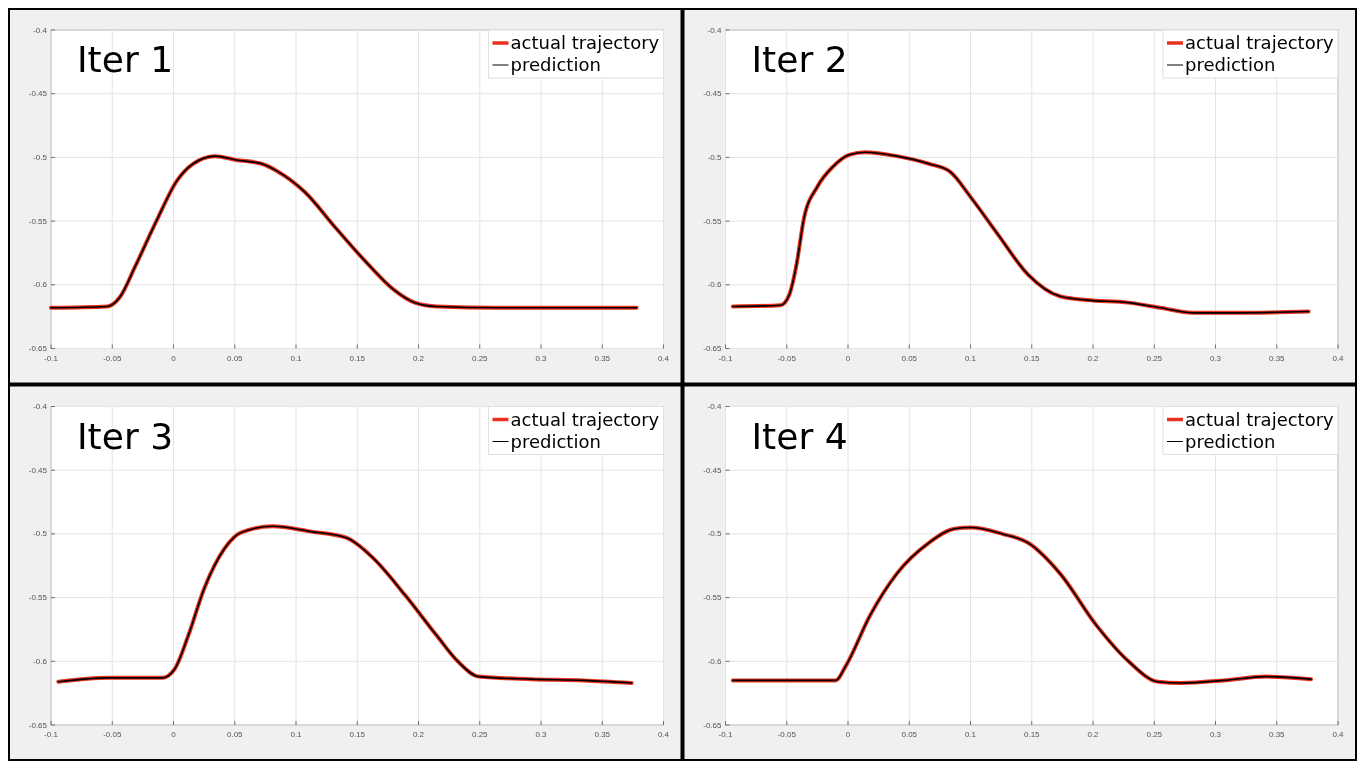  What do you see at coordinates (799, 59) in the screenshot?
I see `chart-title: Iter 2` at bounding box center [799, 59].